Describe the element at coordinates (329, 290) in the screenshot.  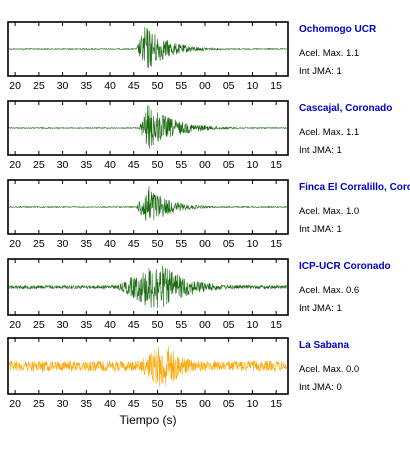
I see `acel-max-label: Acel. Max. 0.6` at that location.